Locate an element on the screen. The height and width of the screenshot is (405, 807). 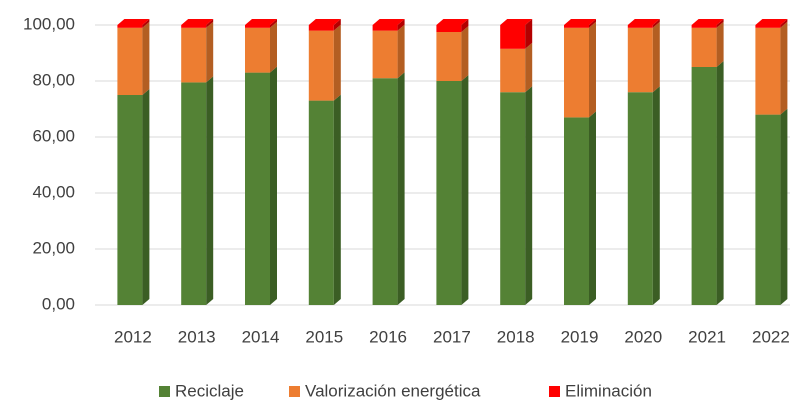
legend-label: Eliminación is located at coordinates (608, 390).